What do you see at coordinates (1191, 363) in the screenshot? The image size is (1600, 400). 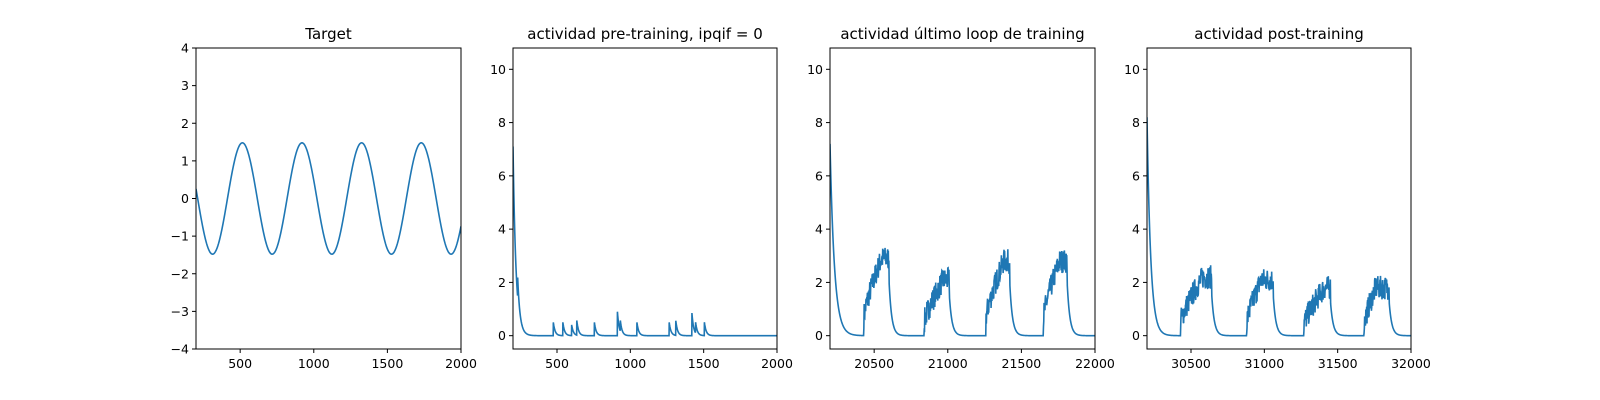 I see `x-tick-label: 30500` at bounding box center [1191, 363].